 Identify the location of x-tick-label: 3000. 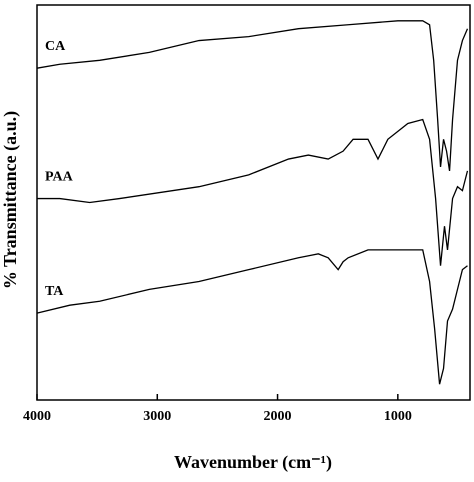
(157, 416).